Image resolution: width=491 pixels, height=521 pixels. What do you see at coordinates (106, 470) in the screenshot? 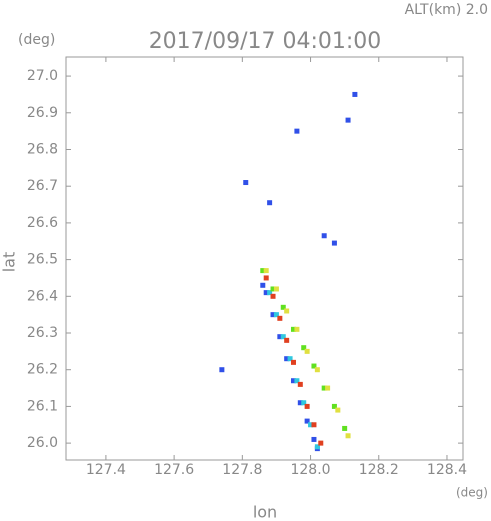
I see `x-tick-label: 127.4` at bounding box center [106, 470].